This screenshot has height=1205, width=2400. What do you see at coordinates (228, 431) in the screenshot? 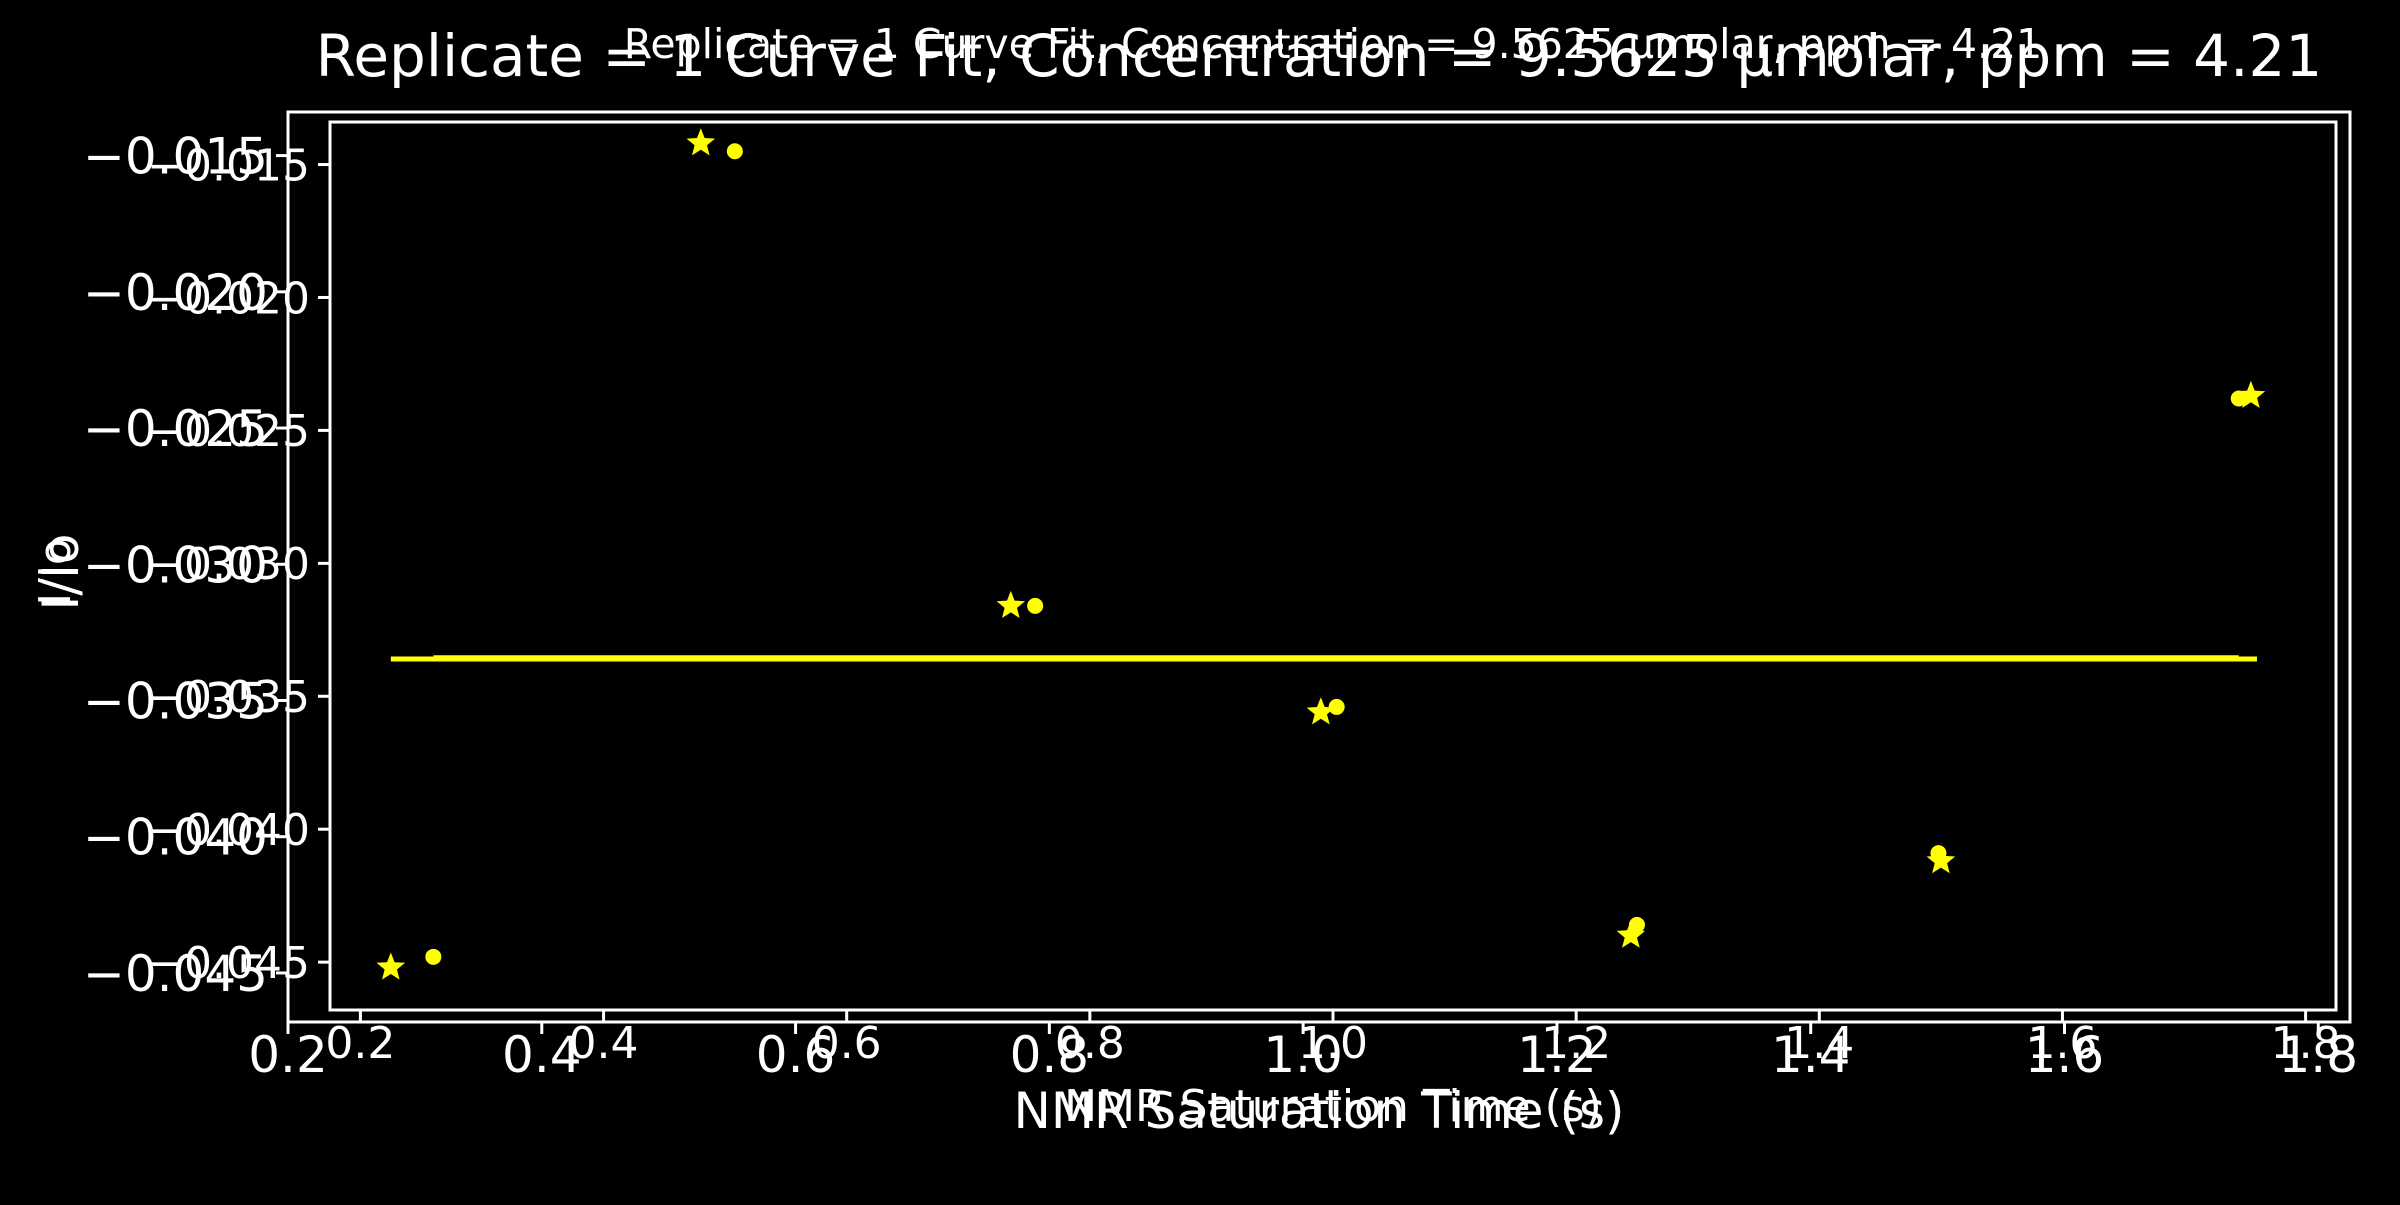
I see `y-tick-label-1: −0.025` at bounding box center [228, 431].